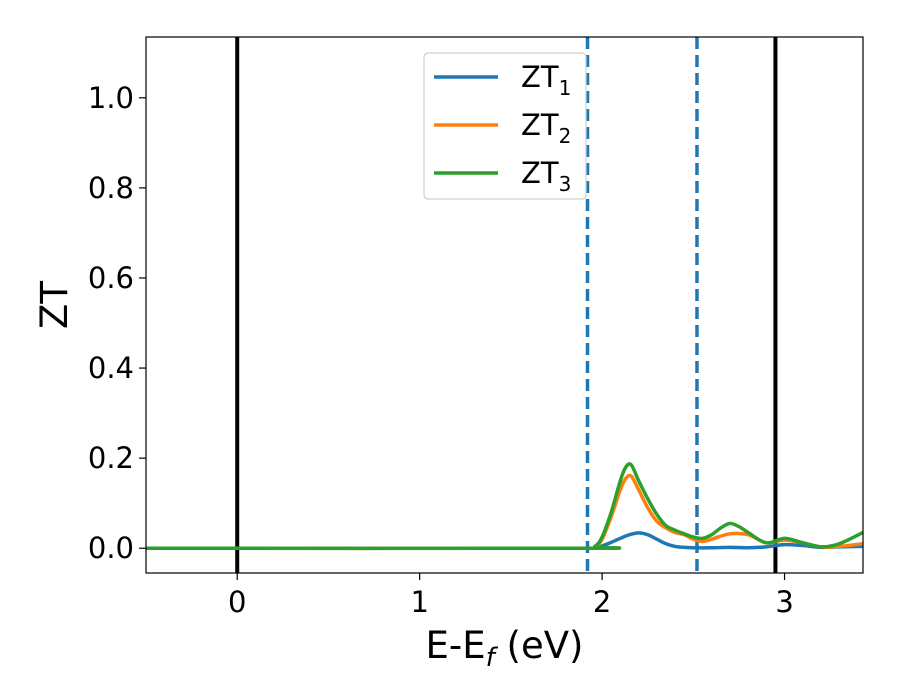 This screenshot has width=900, height=700. I want to click on x-tick-label: 3, so click(784, 602).